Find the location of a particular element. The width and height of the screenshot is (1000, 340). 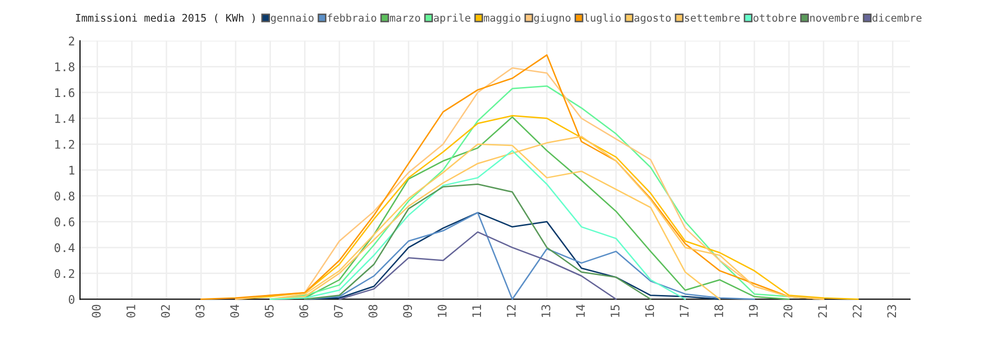

legend-label: giugno is located at coordinates (552, 19).